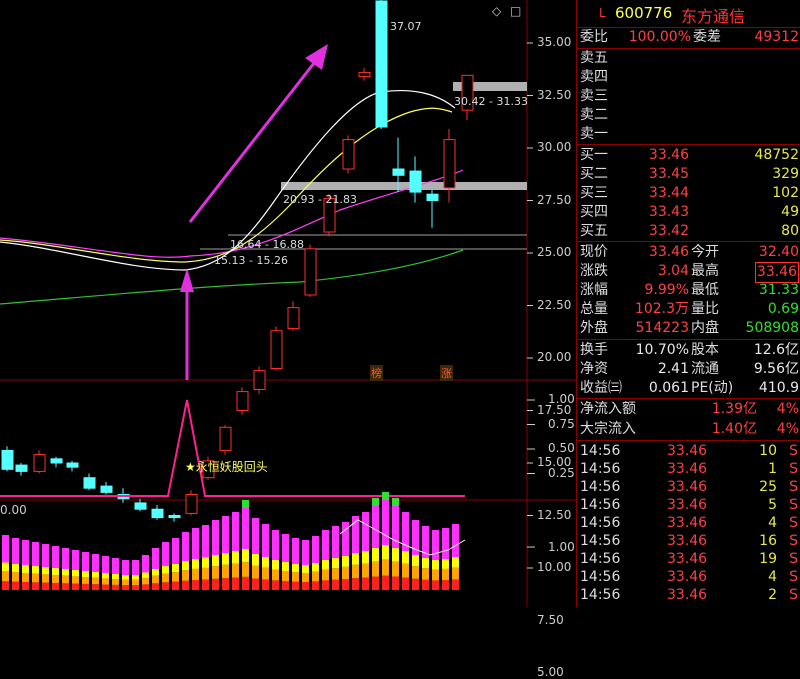 This screenshot has height=679, width=800. What do you see at coordinates (688, 541) in the screenshot?
I see `tick-row: 14:56 33.46 16 S` at bounding box center [688, 541].